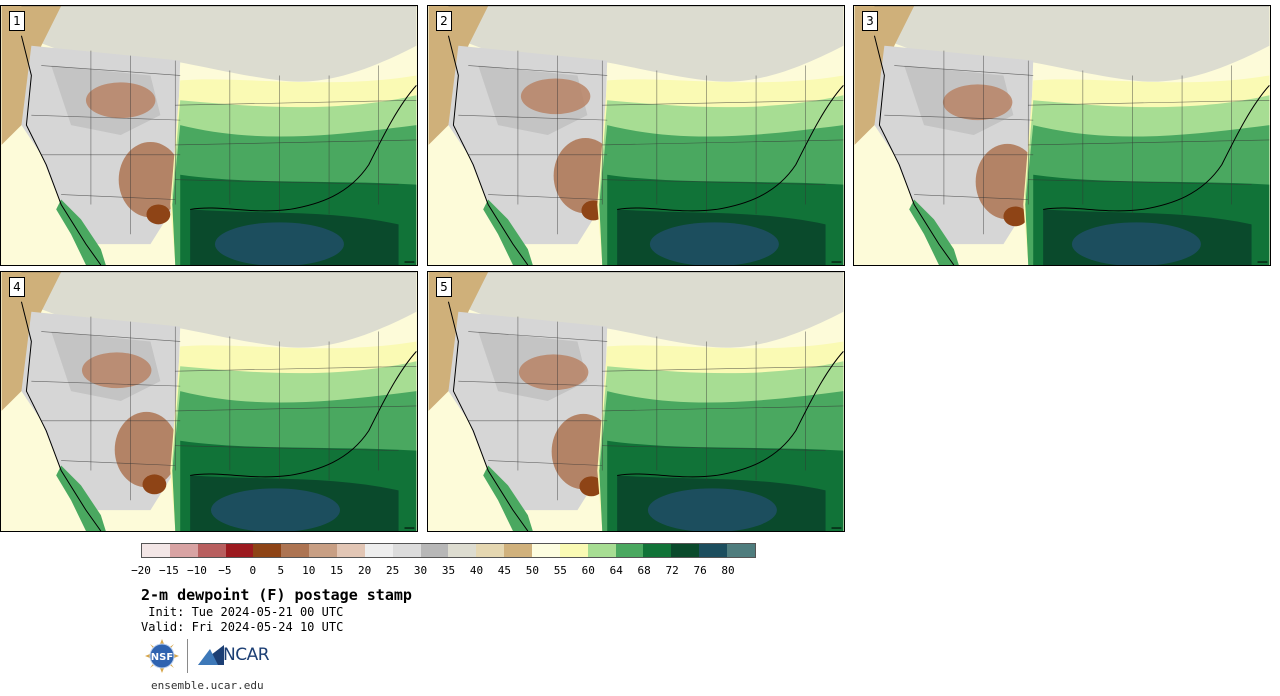 This screenshot has width=1280, height=696. Describe the element at coordinates (211, 655) in the screenshot. I see `ncar-wedge-icon` at that location.